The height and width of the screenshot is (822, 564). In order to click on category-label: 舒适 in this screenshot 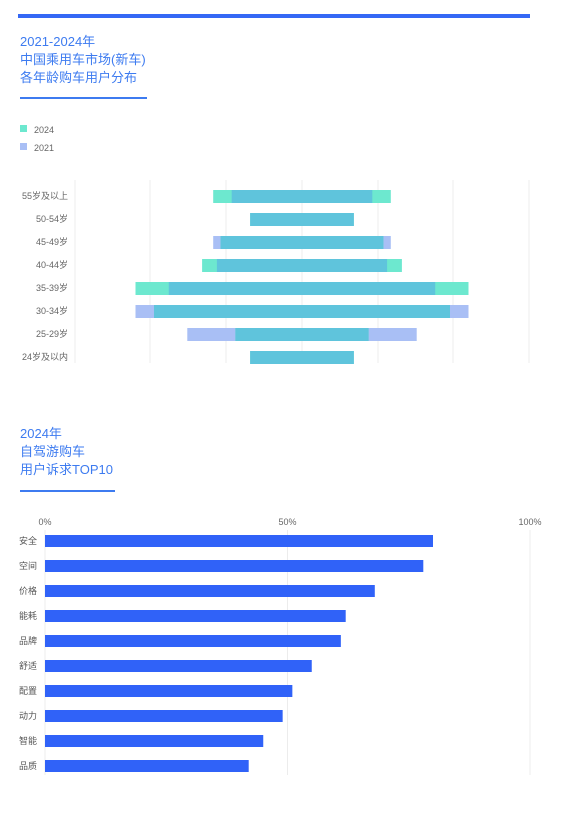, I will do `click(28, 665)`.